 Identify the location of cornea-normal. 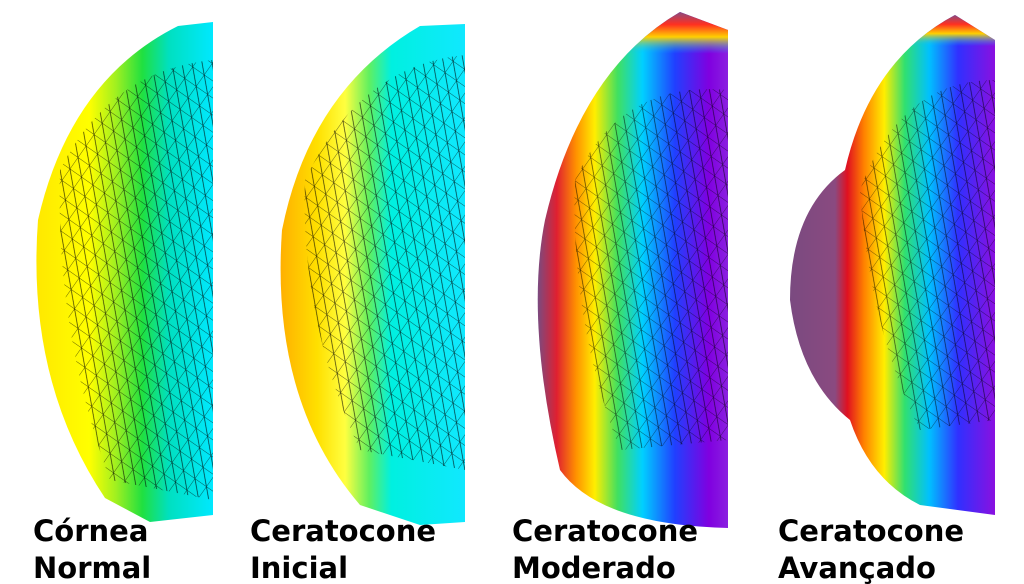
(125, 272).